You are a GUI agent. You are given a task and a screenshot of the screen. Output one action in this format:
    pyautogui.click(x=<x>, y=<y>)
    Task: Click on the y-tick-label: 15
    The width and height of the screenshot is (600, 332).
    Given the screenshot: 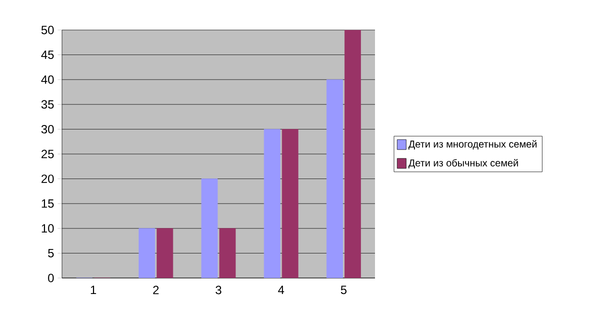 What is the action you would take?
    pyautogui.click(x=48, y=203)
    